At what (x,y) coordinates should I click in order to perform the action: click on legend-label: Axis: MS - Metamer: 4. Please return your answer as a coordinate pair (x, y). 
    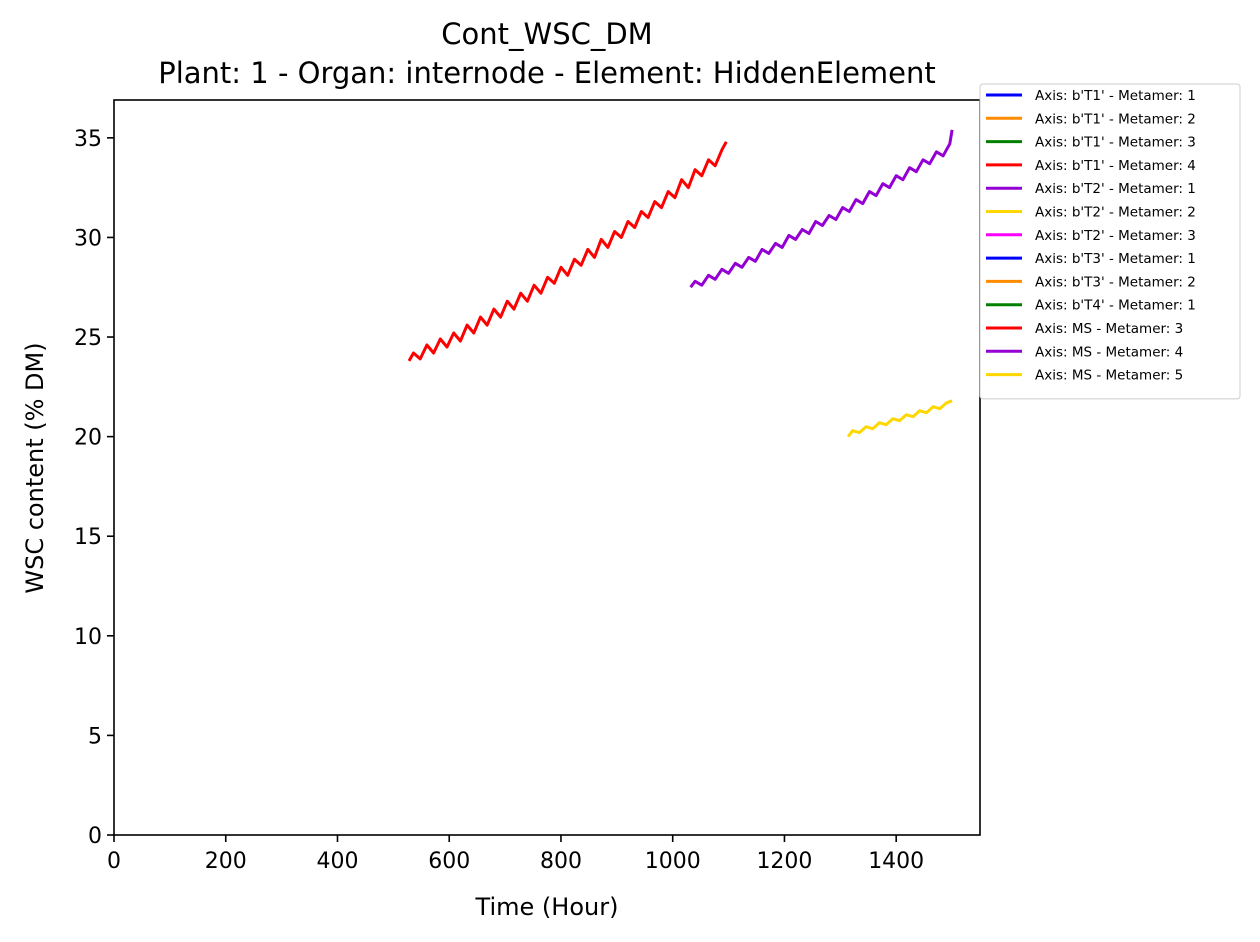
    Looking at the image, I should click on (1109, 352).